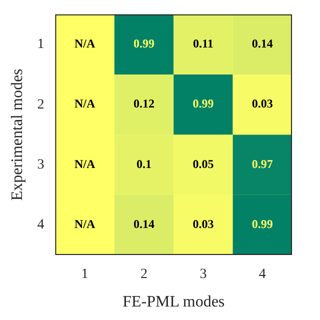 The width and height of the screenshot is (320, 320). I want to click on y-axis-title: Experimental modes, so click(17, 134).